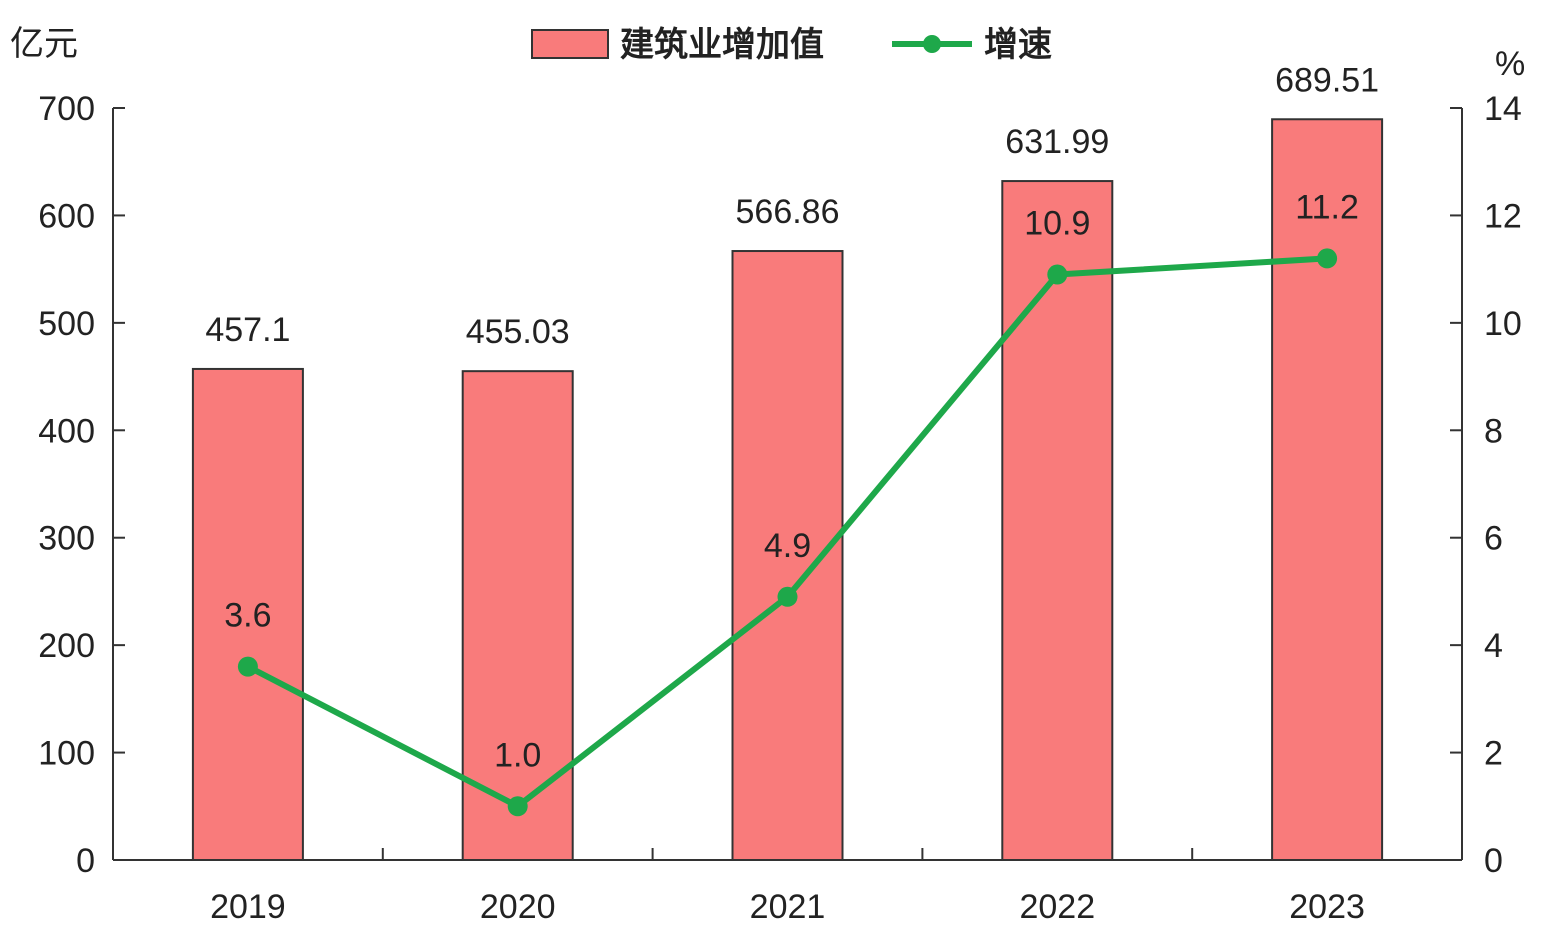 This screenshot has width=1542, height=939. I want to click on right-axis-ticks: 0 2 4 6 8 10 12 14, so click(1486, 485).